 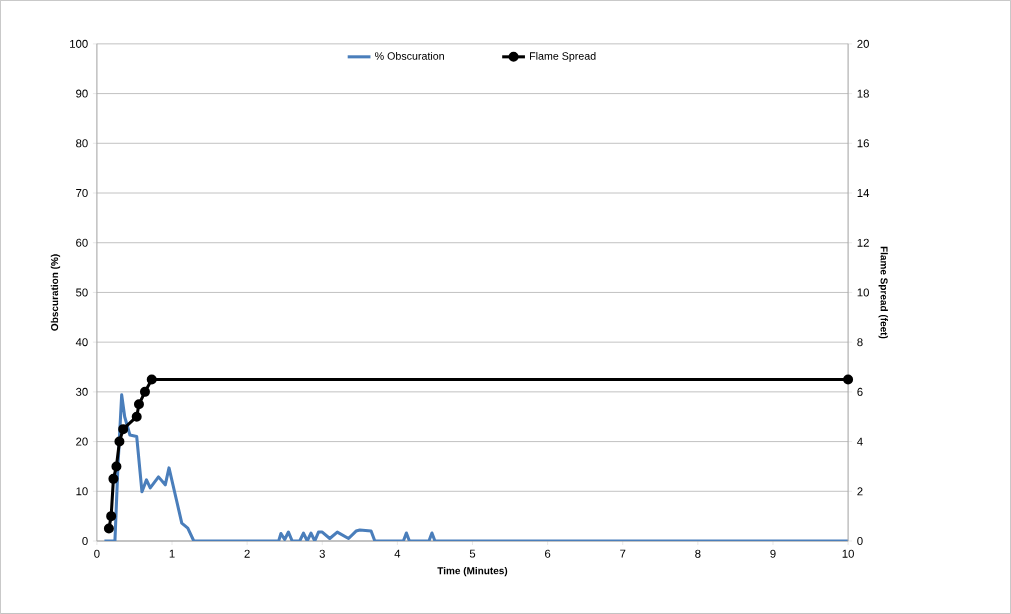 I want to click on y-tick-label: 90, so click(x=82, y=93).